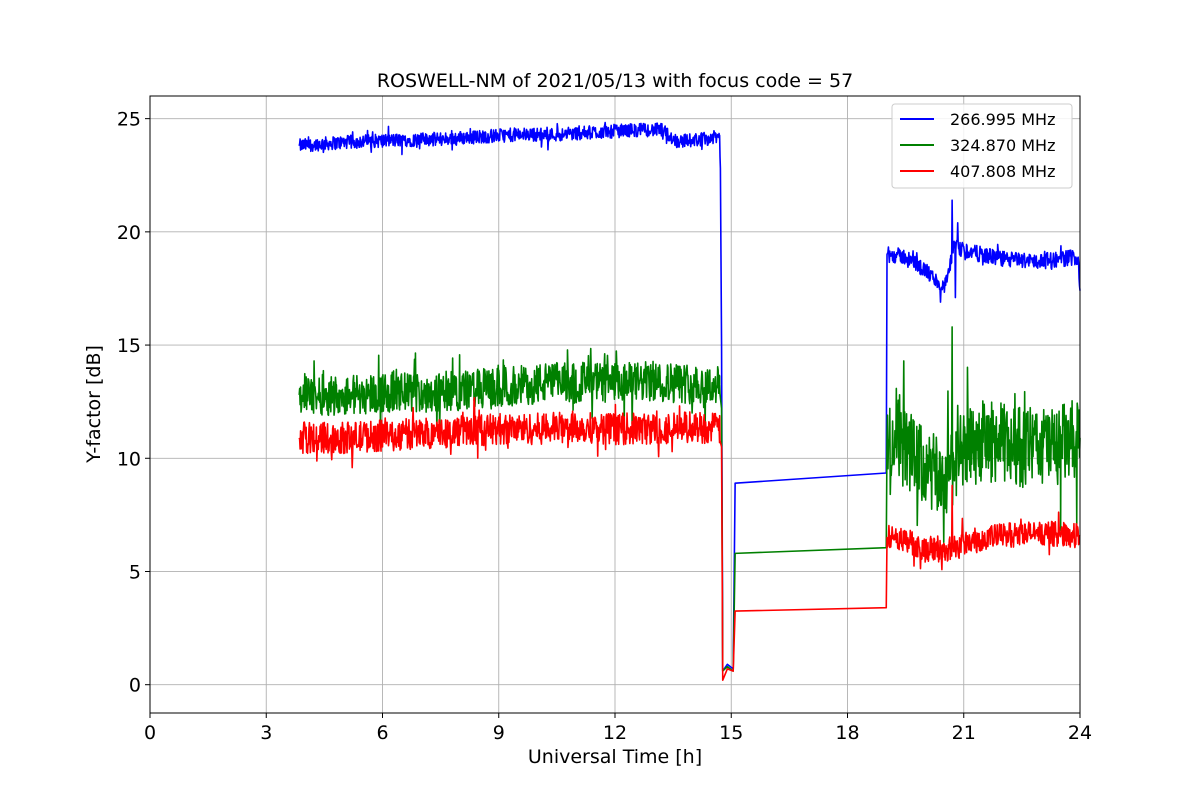 This screenshot has width=1200, height=800. I want to click on legend-label-1: 266.995 MHz, so click(1002, 119).